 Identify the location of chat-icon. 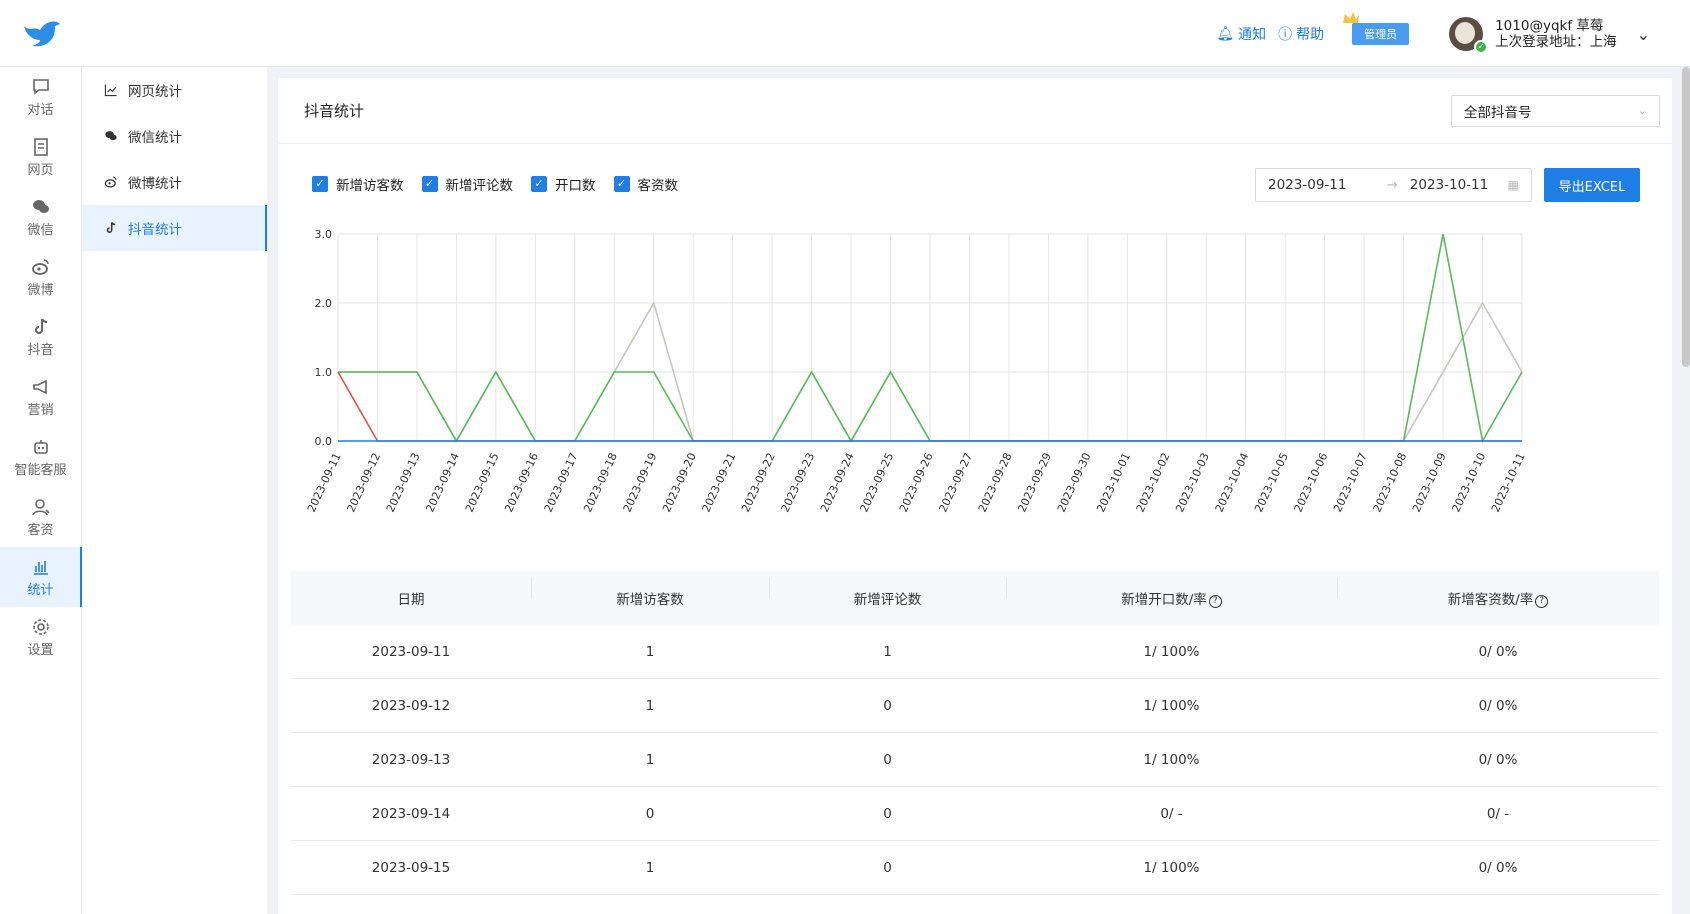
(41, 88).